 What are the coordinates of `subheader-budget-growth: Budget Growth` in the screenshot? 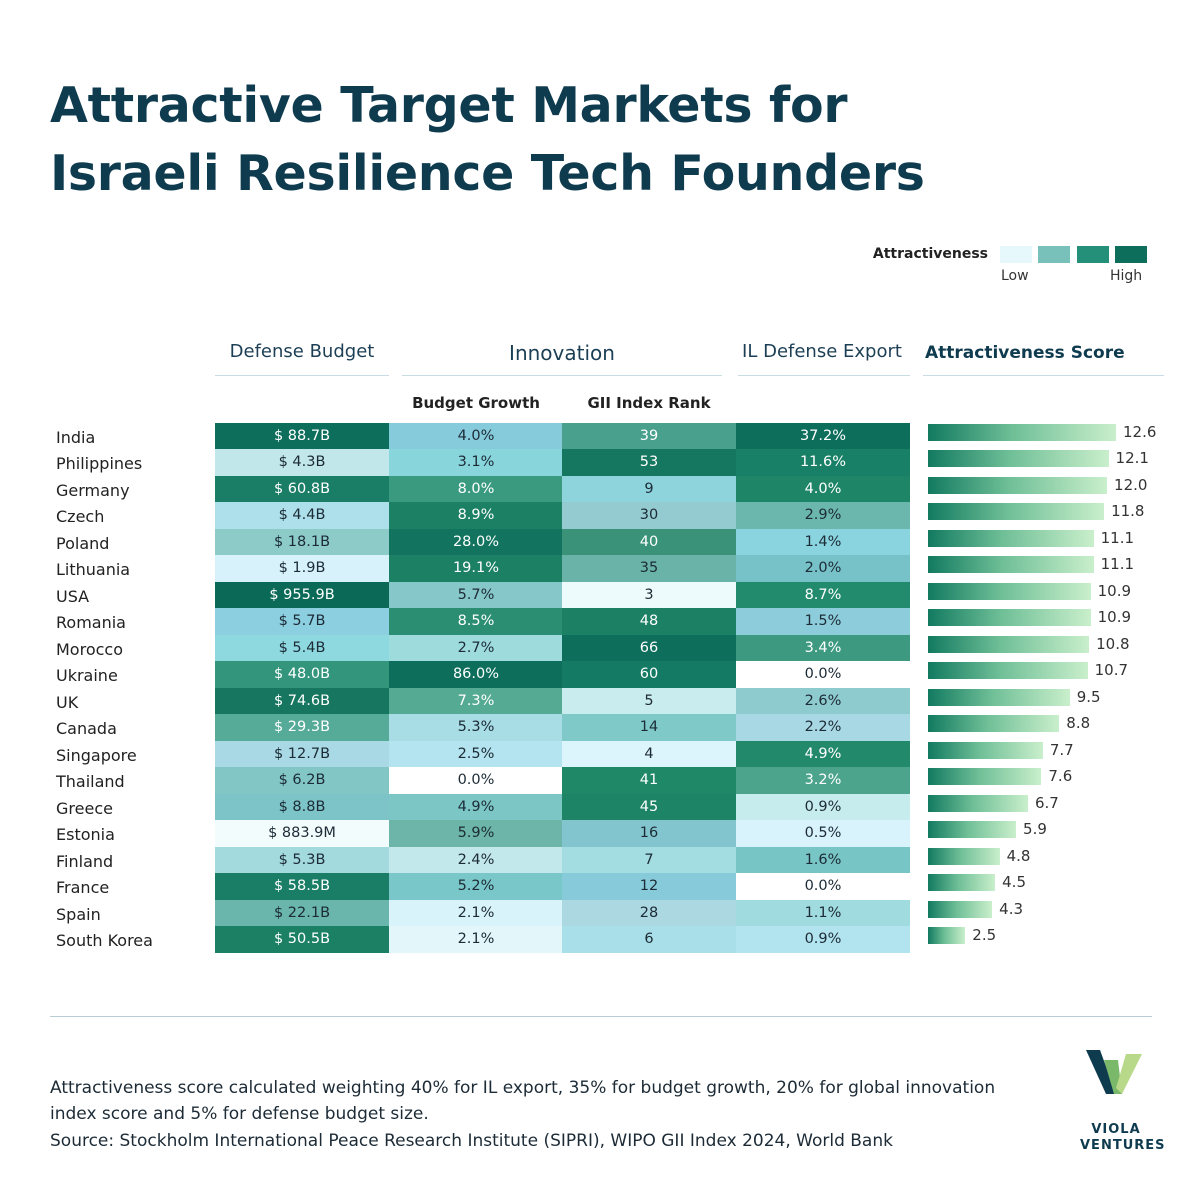 It's located at (476, 403).